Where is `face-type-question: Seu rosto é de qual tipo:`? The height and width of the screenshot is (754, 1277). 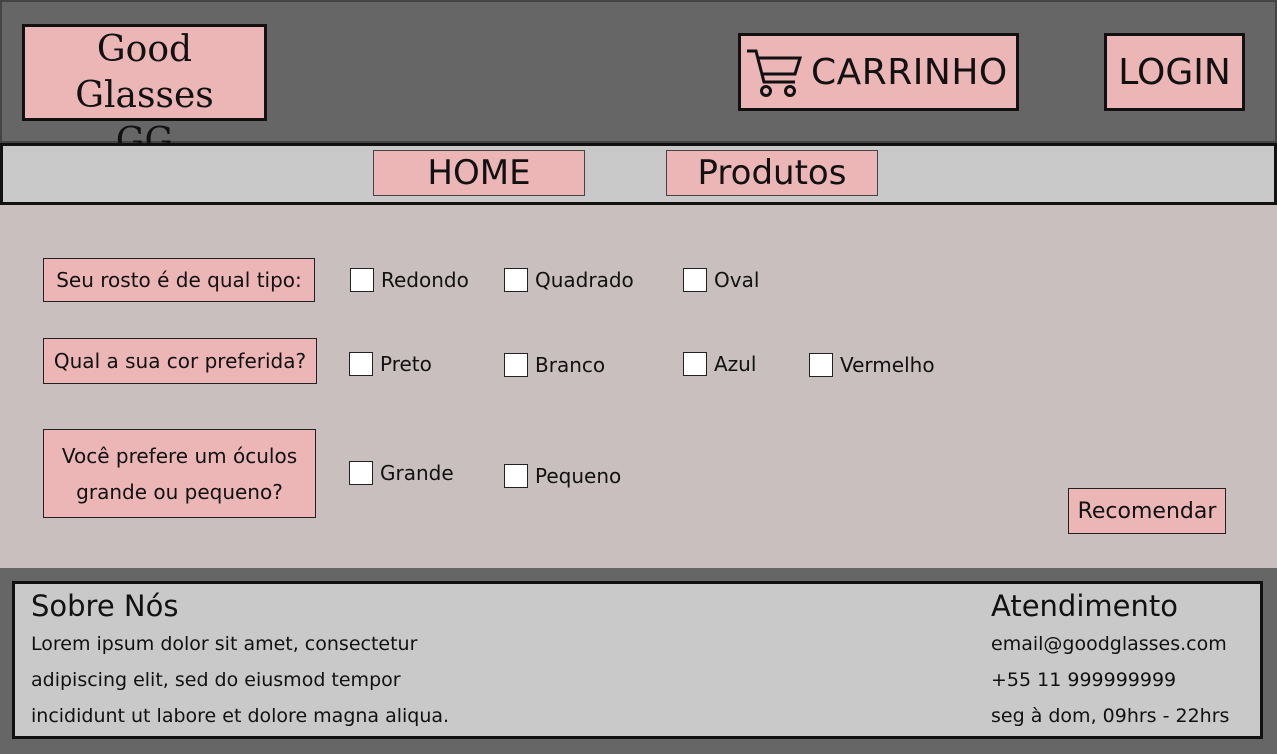
face-type-question: Seu rosto é de qual tipo: is located at coordinates (179, 280).